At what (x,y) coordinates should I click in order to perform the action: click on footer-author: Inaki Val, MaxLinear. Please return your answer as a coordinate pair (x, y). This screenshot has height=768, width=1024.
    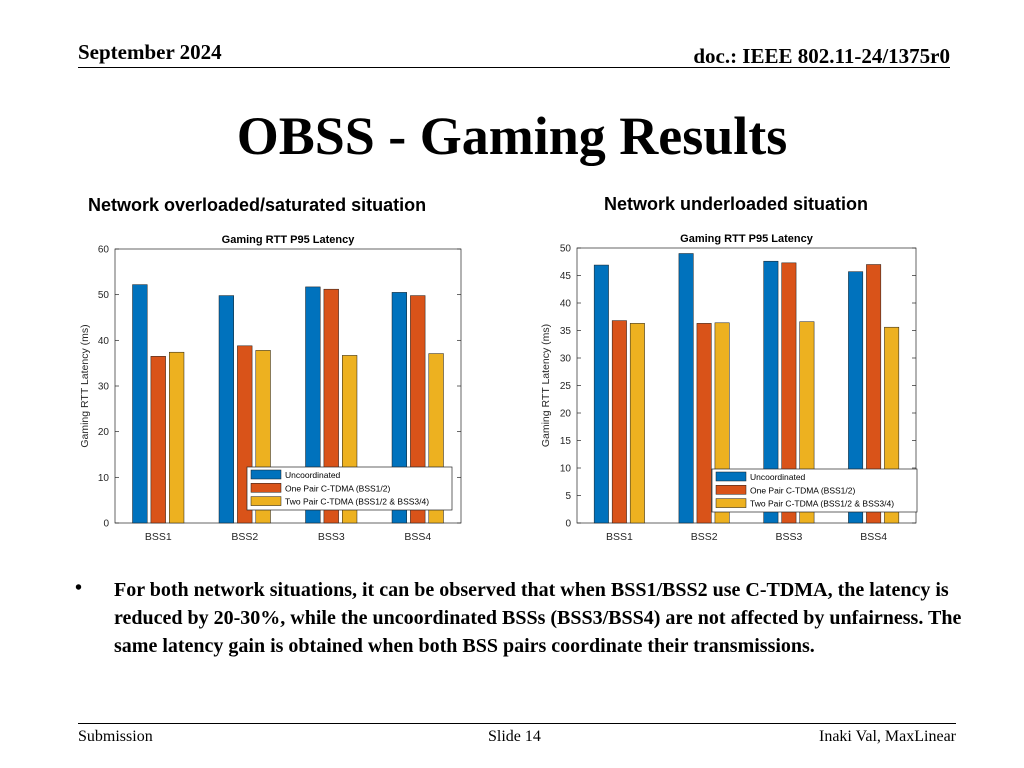
    Looking at the image, I should click on (887, 736).